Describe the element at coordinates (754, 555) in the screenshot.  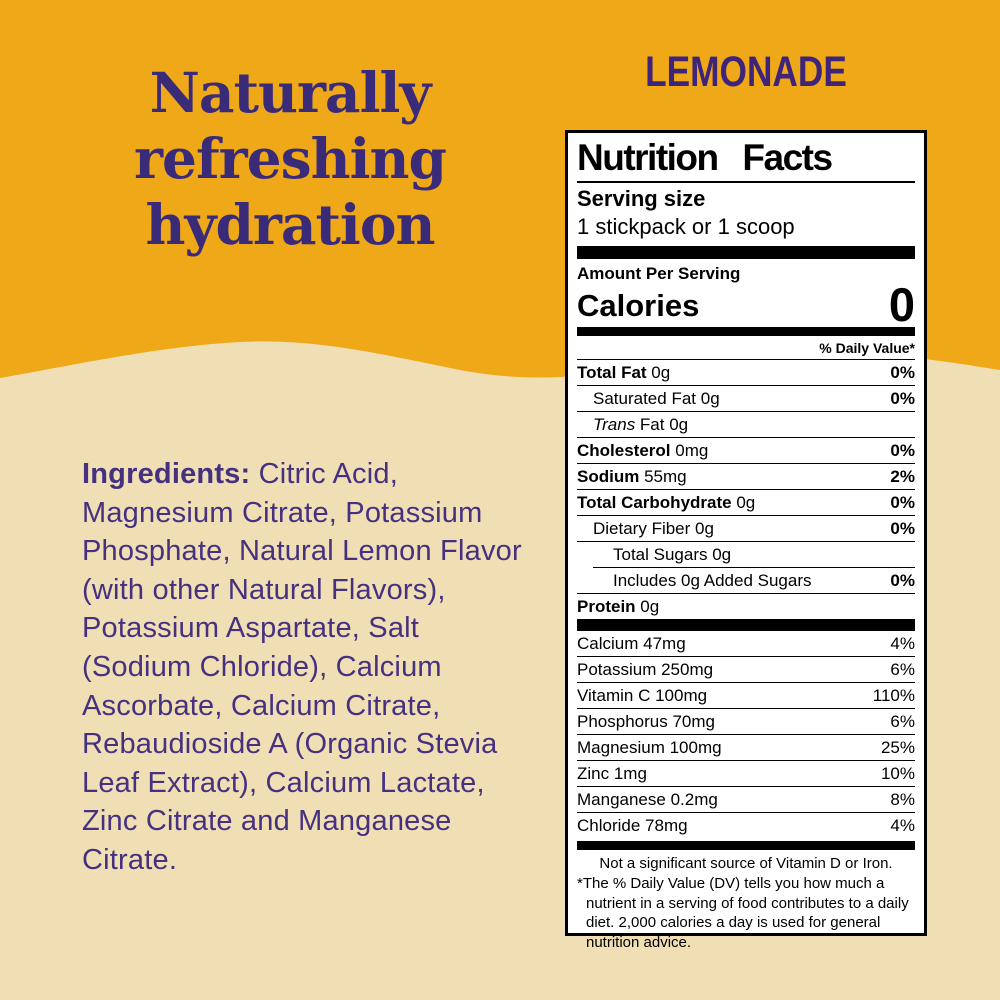
I see `nutrient-row: Total Sugars 0g` at that location.